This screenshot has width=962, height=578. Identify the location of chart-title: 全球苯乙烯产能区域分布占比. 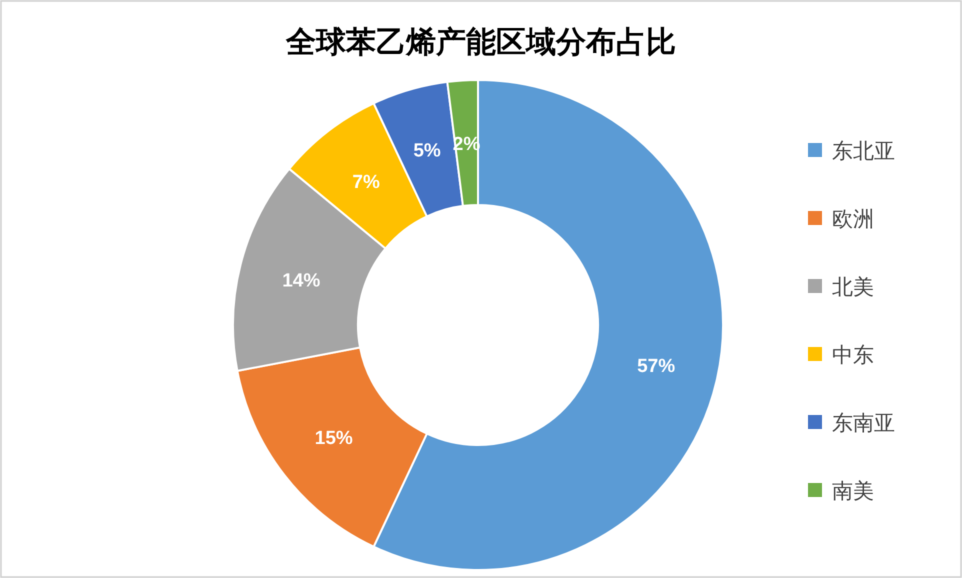
(480, 42).